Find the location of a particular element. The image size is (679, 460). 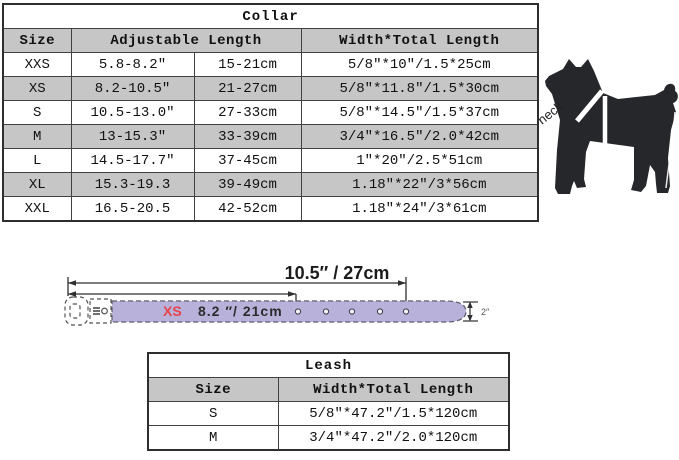

cell-inches: 14.5-17.7″ is located at coordinates (132, 160).